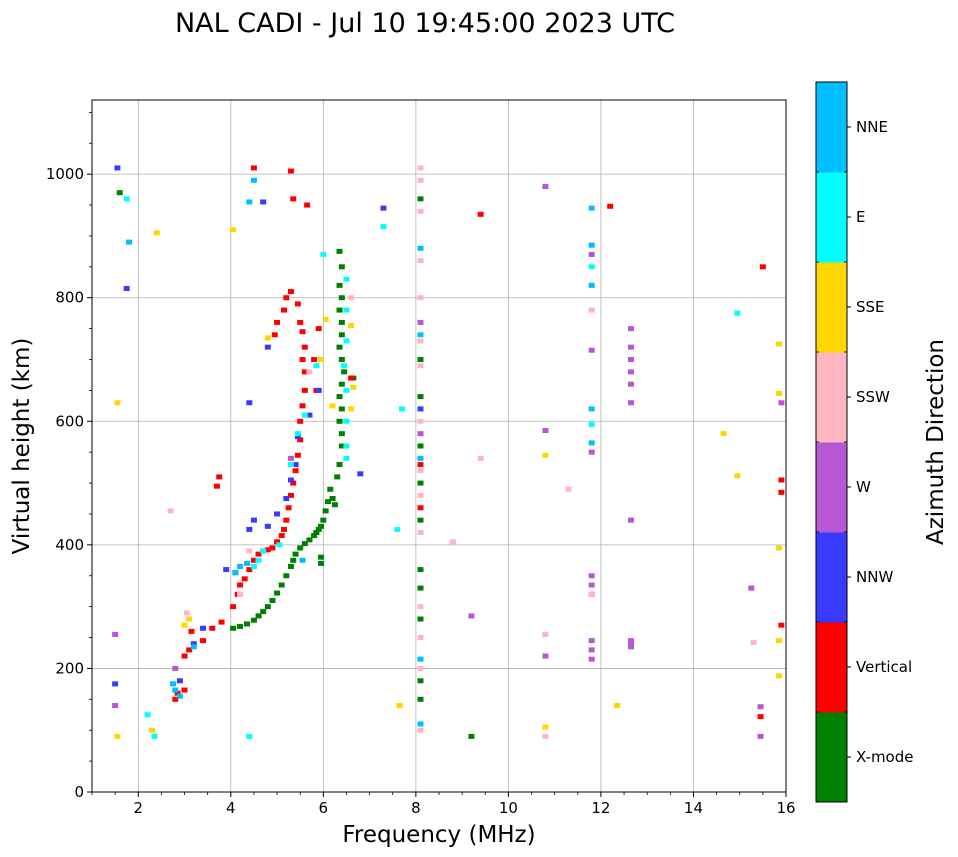 This screenshot has height=857, width=958. I want to click on y-tick-label: 800, so click(69, 298).